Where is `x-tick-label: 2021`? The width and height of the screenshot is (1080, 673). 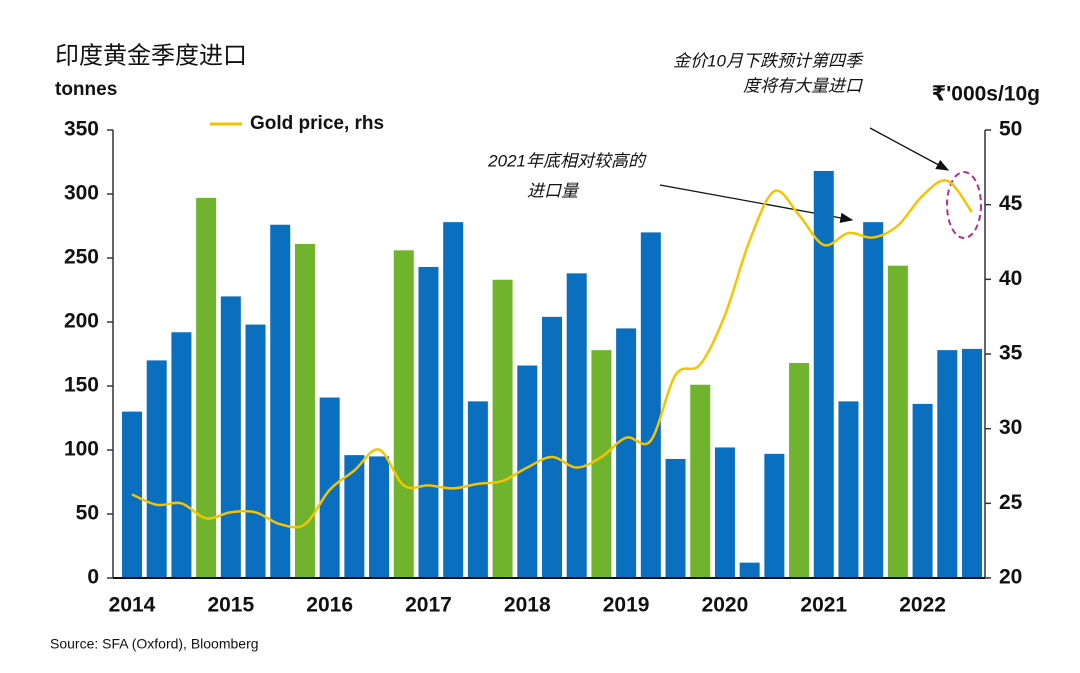 x-tick-label: 2021 is located at coordinates (823, 605).